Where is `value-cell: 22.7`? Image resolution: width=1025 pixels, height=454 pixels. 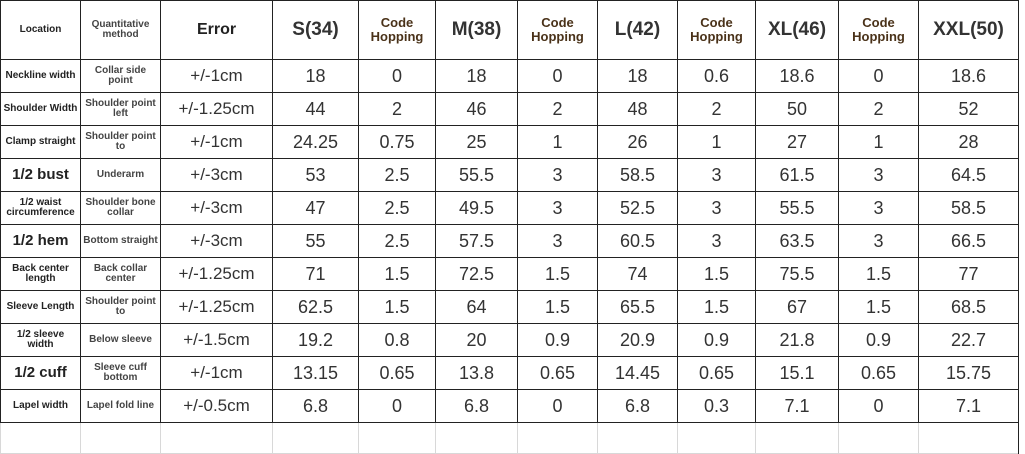 value-cell: 22.7 is located at coordinates (968, 340).